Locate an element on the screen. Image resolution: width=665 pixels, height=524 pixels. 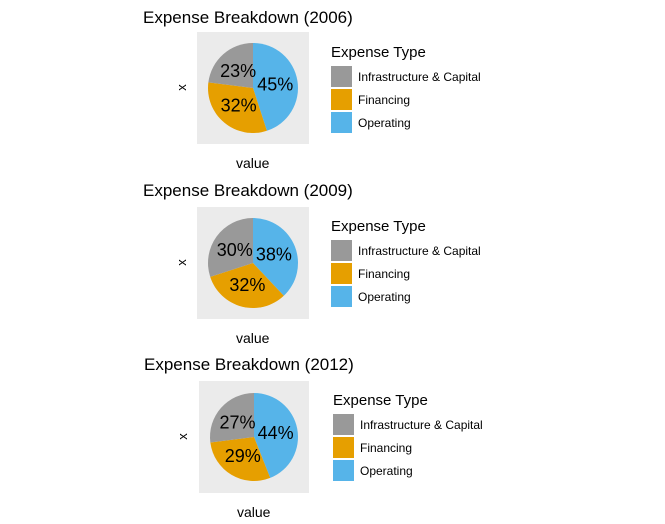
slice-label: 30% is located at coordinates (235, 250).